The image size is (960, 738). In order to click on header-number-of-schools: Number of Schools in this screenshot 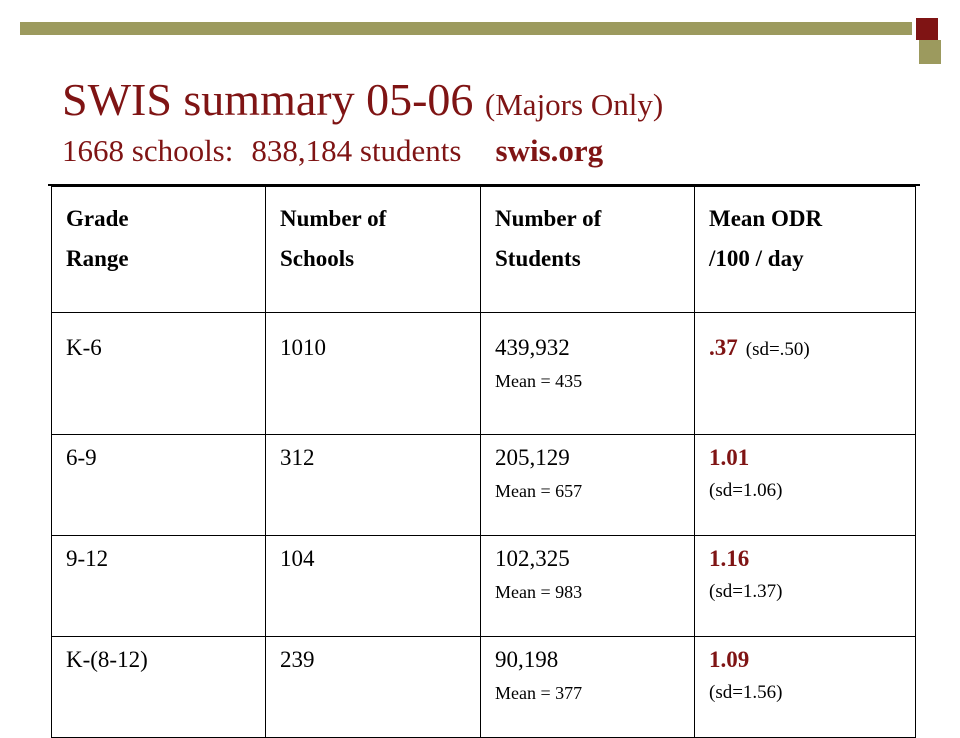, I will do `click(373, 249)`.